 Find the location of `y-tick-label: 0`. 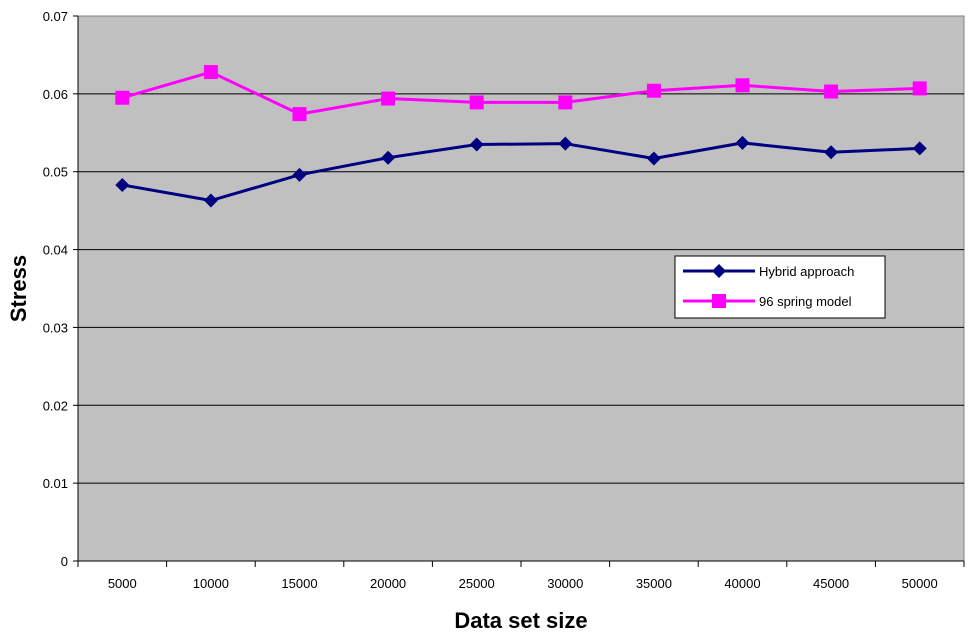

y-tick-label: 0 is located at coordinates (64, 561).